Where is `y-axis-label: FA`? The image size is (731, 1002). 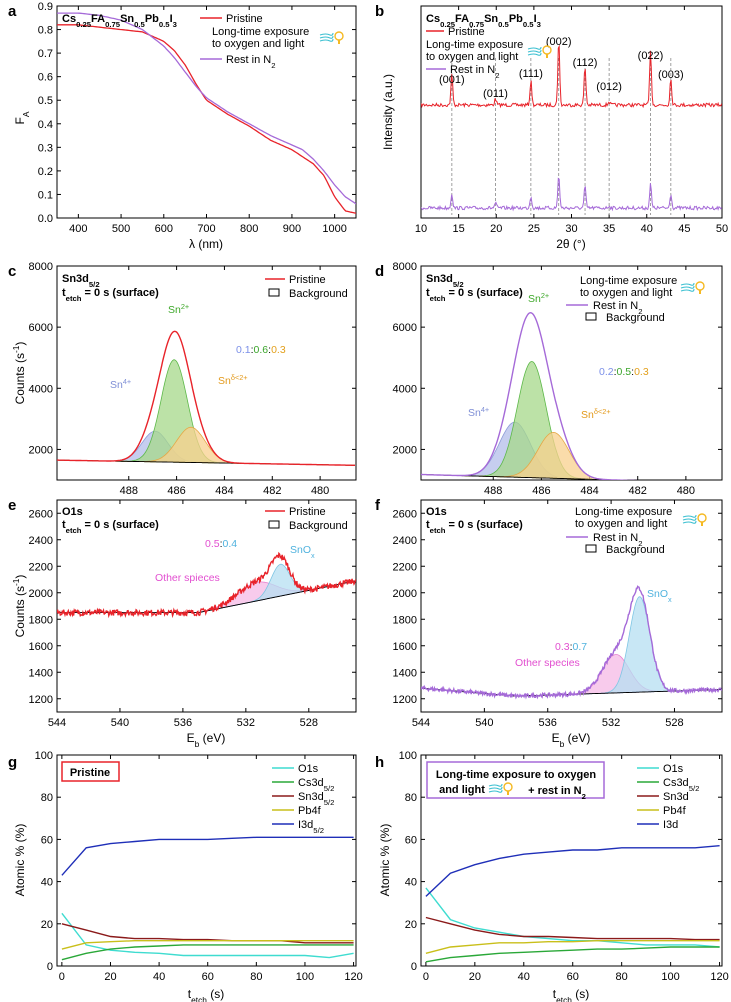 y-axis-label: FA is located at coordinates (22, 117).